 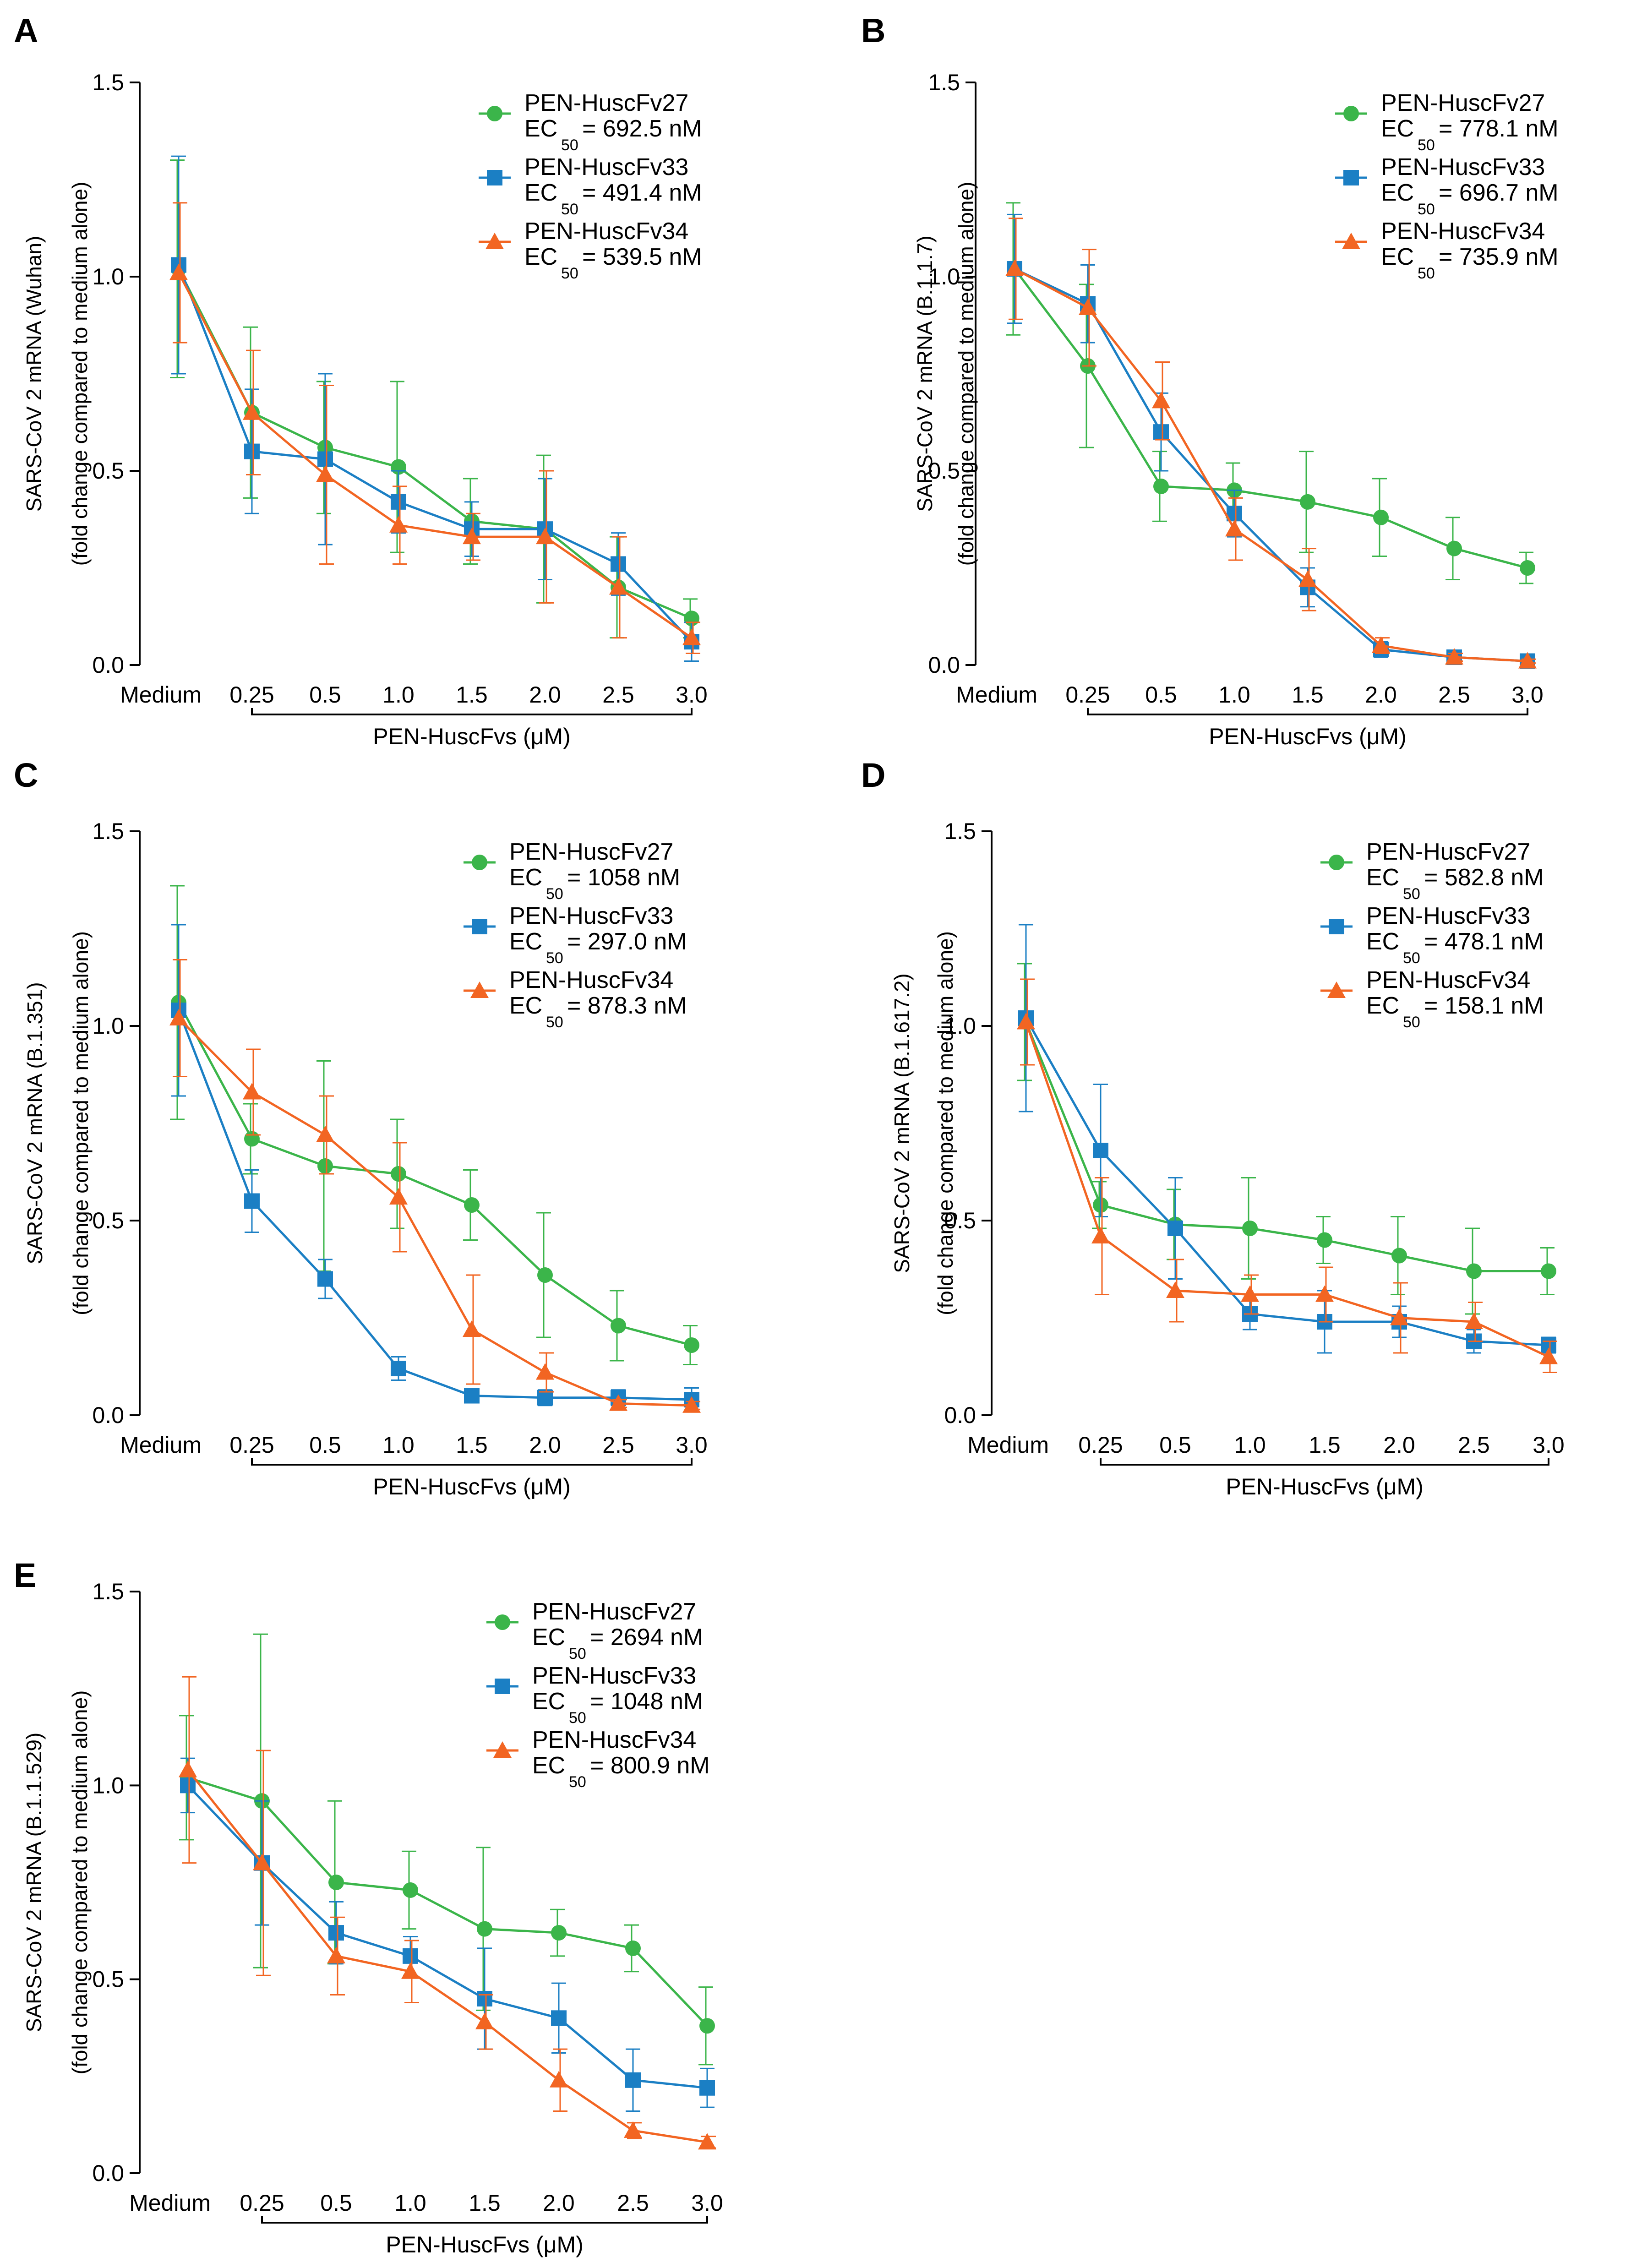 I want to click on panel-letter: E, so click(x=25, y=1575).